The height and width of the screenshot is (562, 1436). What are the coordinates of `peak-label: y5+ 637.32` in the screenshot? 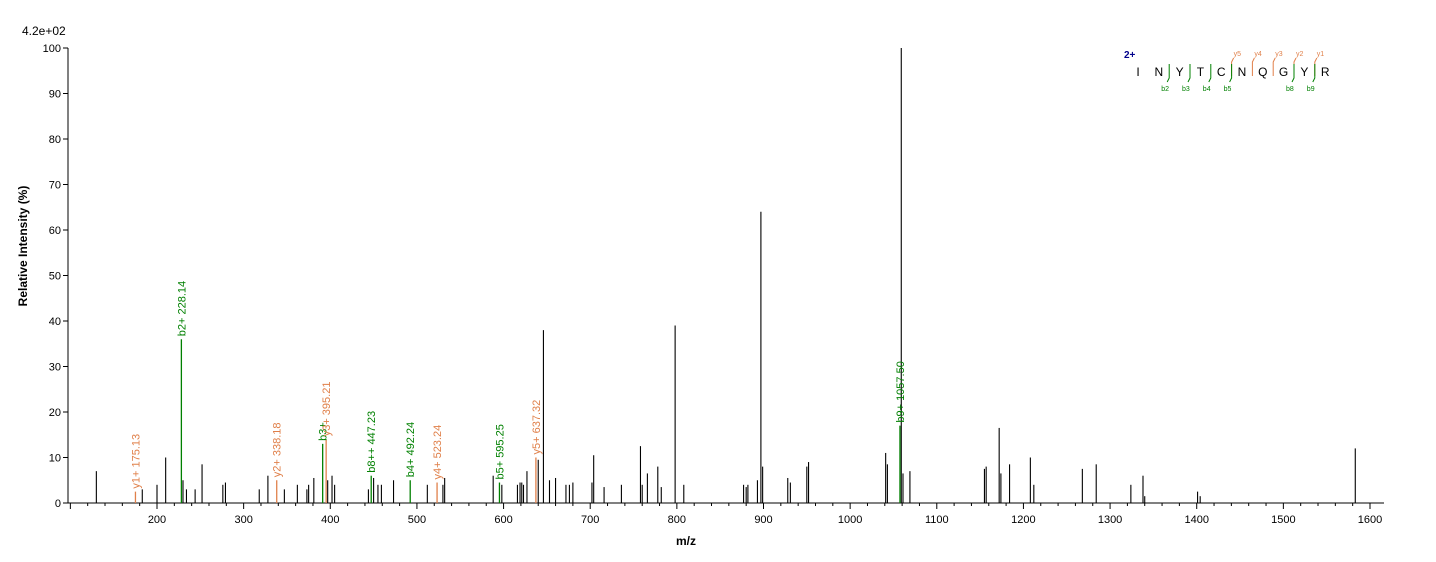 It's located at (537, 427).